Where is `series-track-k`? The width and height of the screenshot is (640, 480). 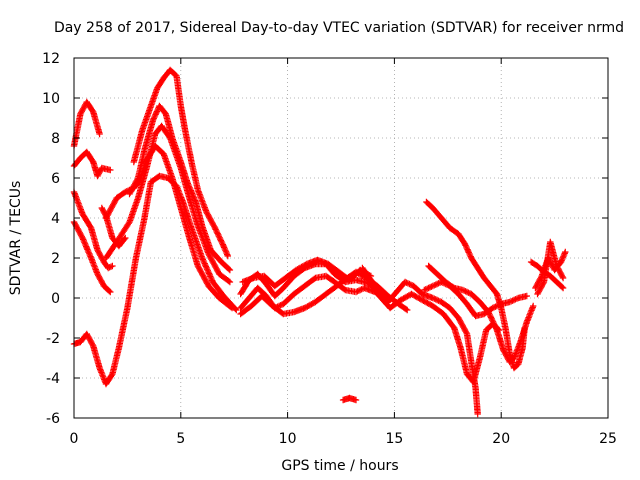
series-track-k is located at coordinates (313, 292).